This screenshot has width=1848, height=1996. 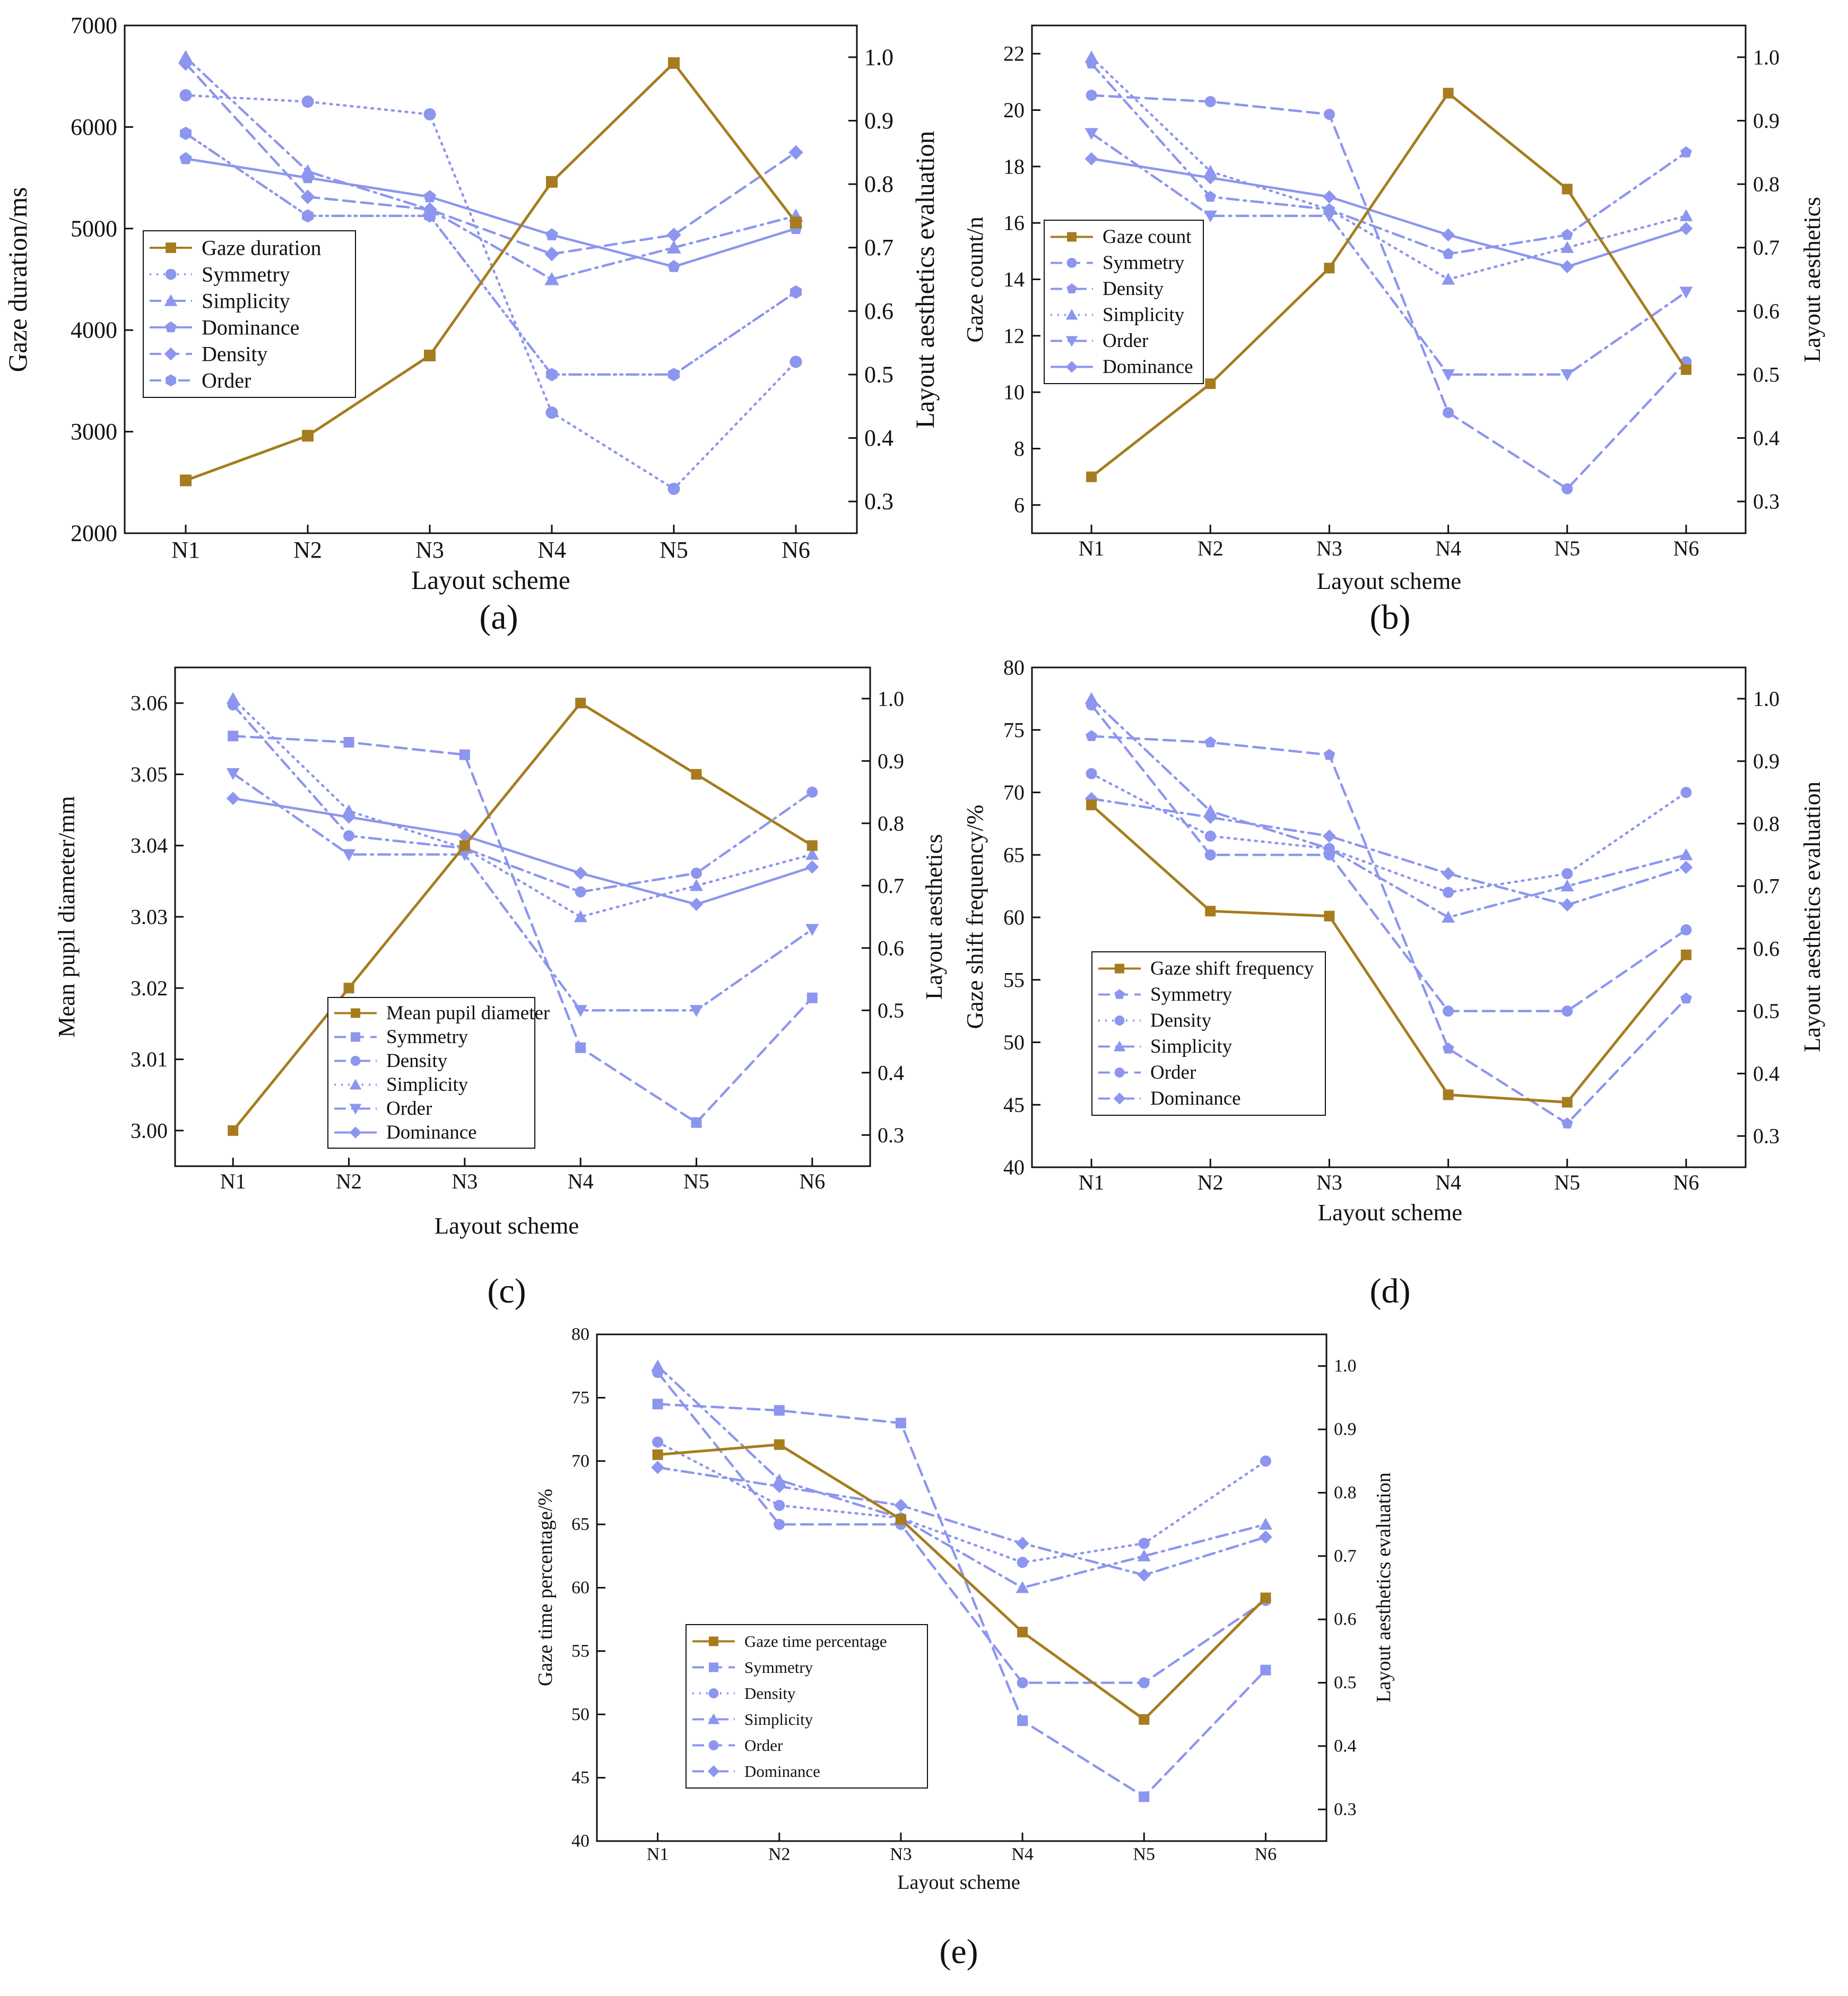 What do you see at coordinates (974, 279) in the screenshot?
I see `y-axis-title: Gaze count/n` at bounding box center [974, 279].